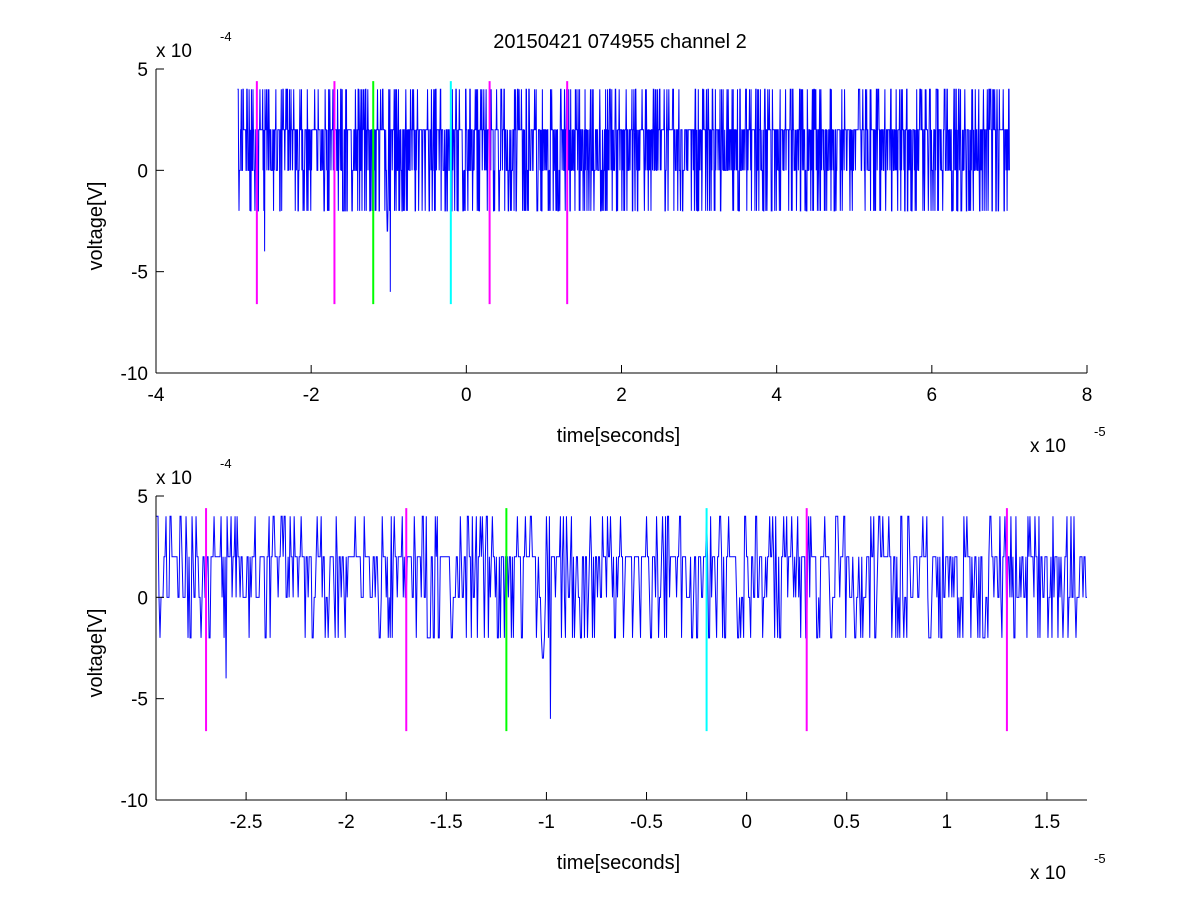 The image size is (1200, 901). I want to click on chart-title: 20150421 074955 channel 2, so click(620, 42).